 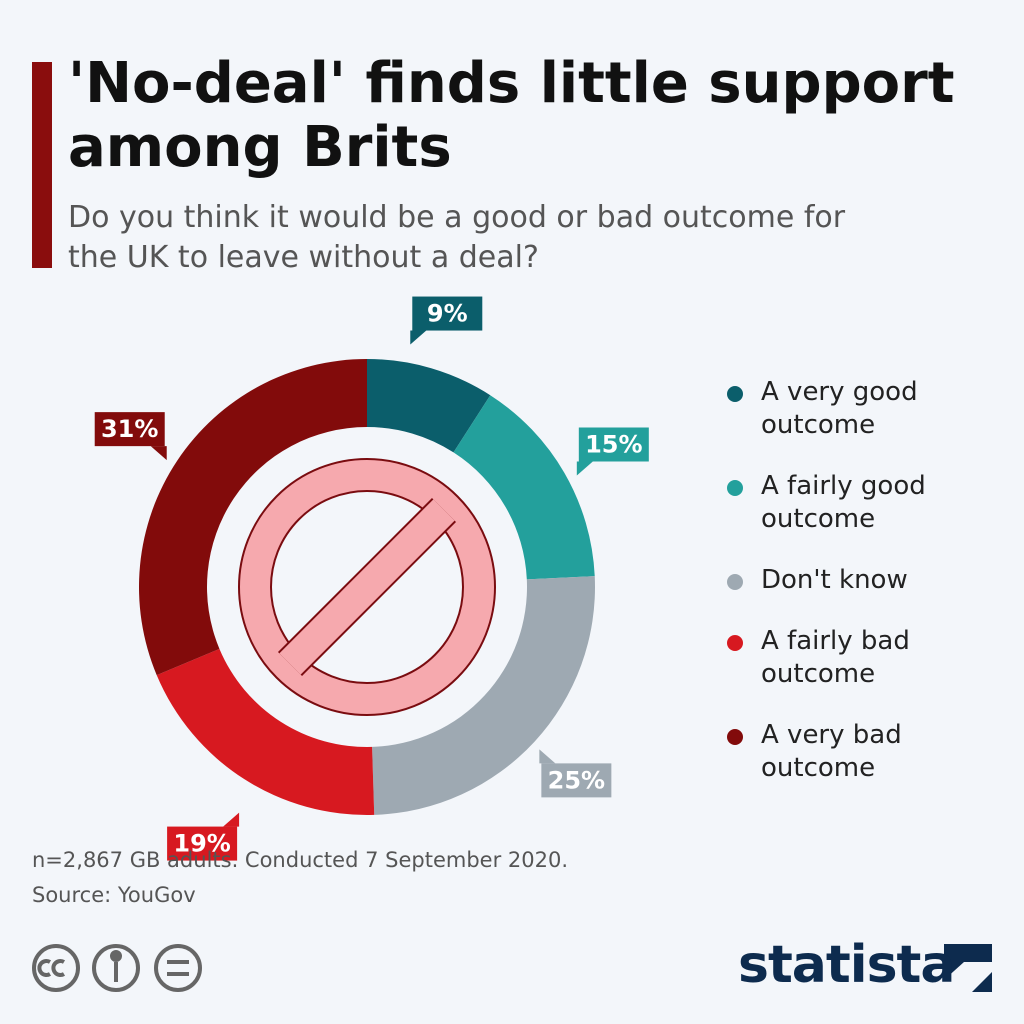 I want to click on value-label: 19%, so click(x=201, y=844).